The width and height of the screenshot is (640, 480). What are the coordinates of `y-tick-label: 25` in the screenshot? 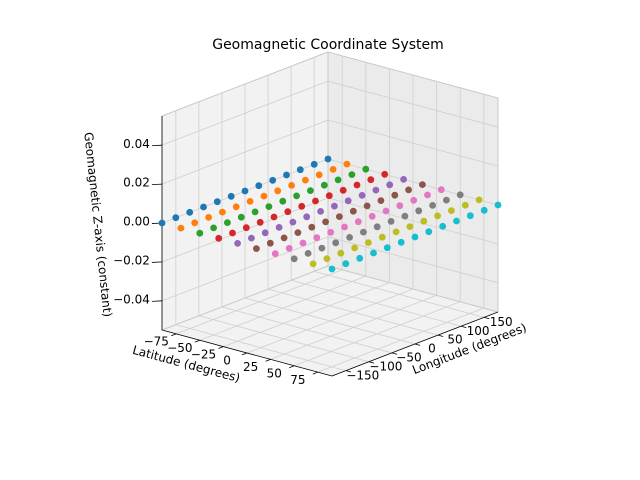 It's located at (250, 367).